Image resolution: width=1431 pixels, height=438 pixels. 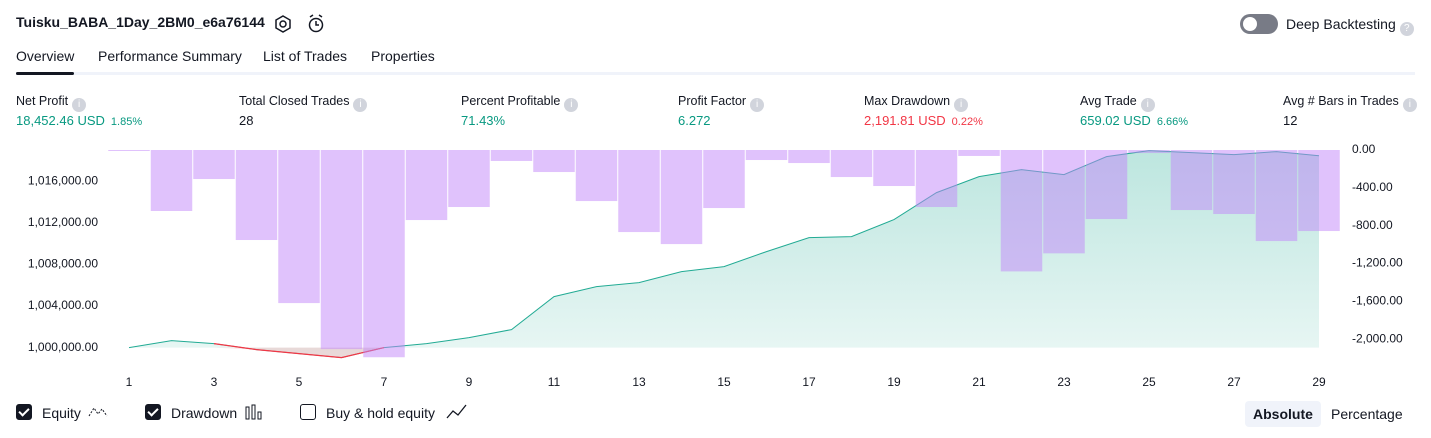 I want to click on y-tick-label: 1,012,000.00, so click(x=63, y=222).